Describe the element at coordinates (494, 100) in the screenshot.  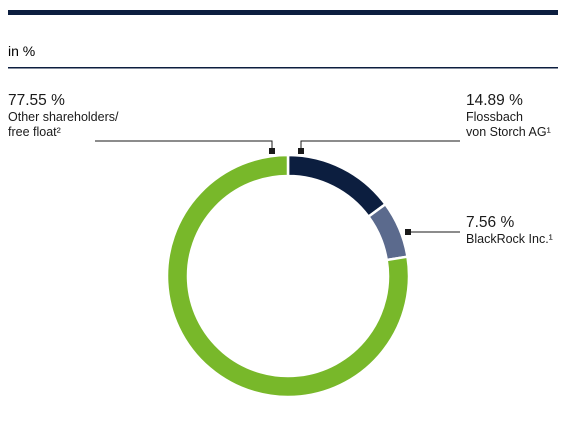
I see `value-label: 14.89 %` at that location.